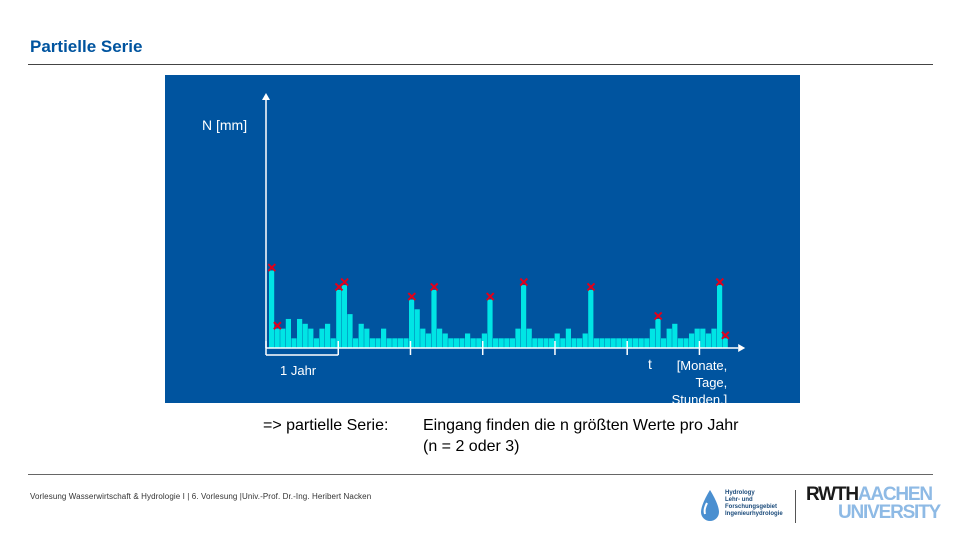  What do you see at coordinates (498, 301) in the screenshot?
I see `markers-layer` at bounding box center [498, 301].